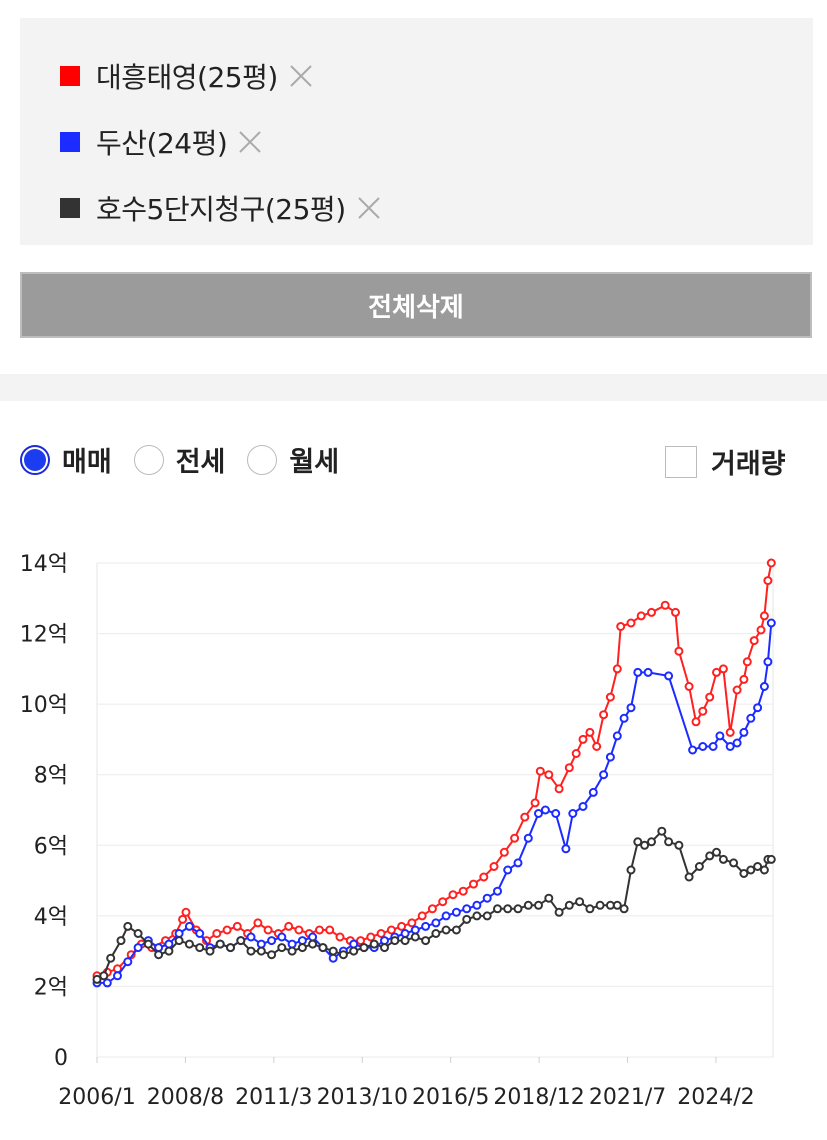 The width and height of the screenshot is (827, 1140). Describe the element at coordinates (70, 208) in the screenshot. I see `series-color-swatch` at that location.